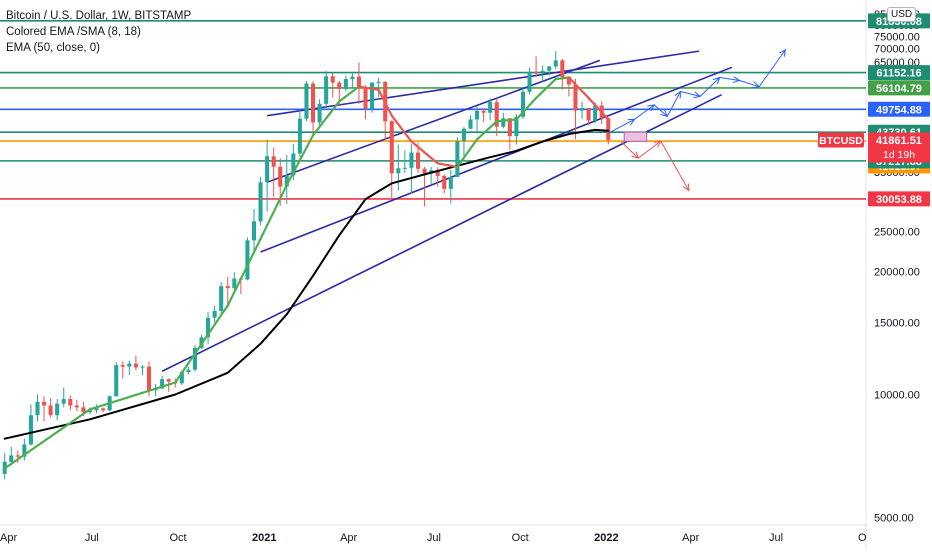  I want to click on currency-button: USD, so click(902, 14).